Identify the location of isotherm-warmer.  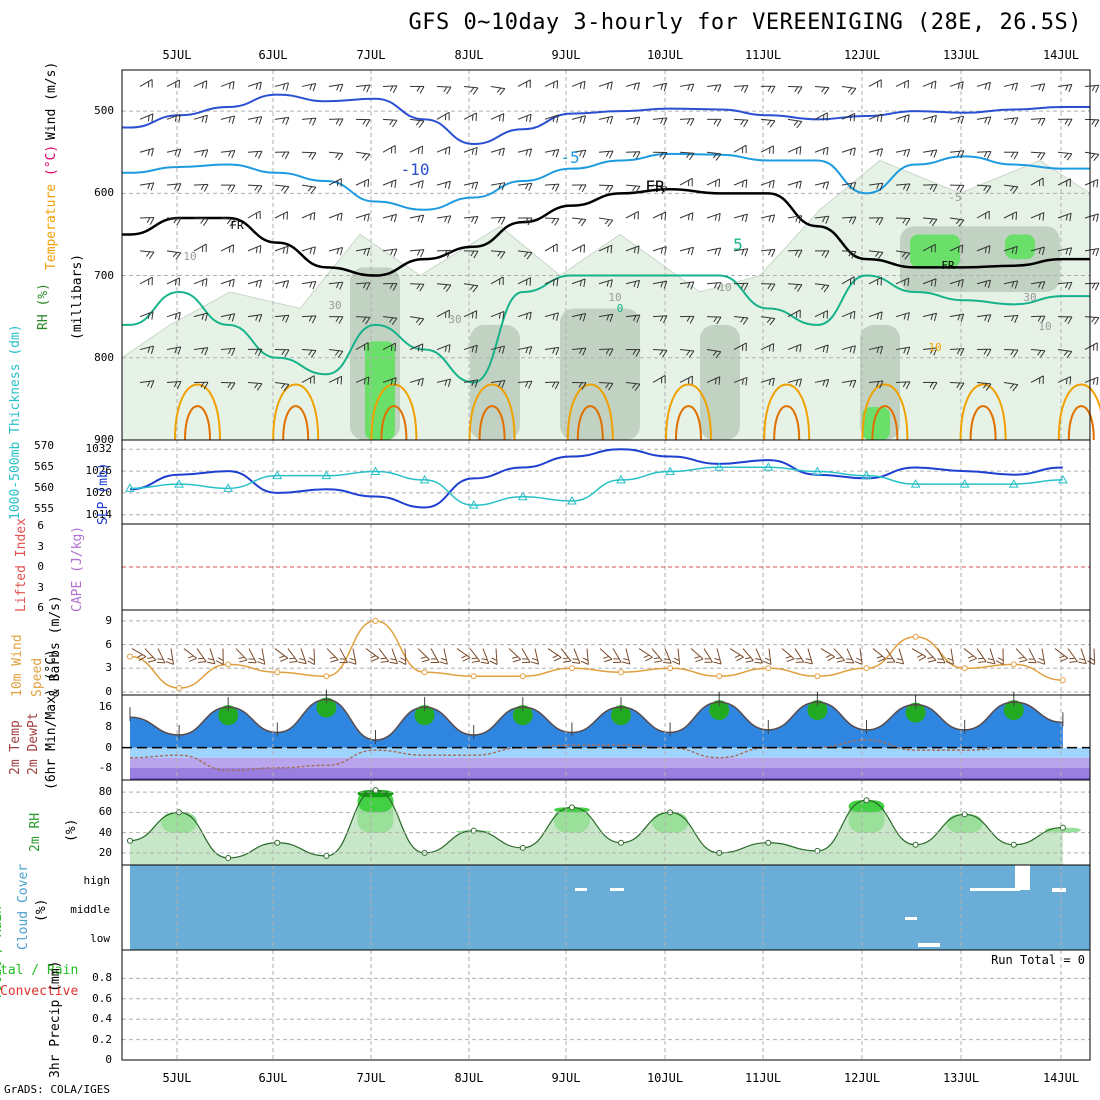
(787, 423).